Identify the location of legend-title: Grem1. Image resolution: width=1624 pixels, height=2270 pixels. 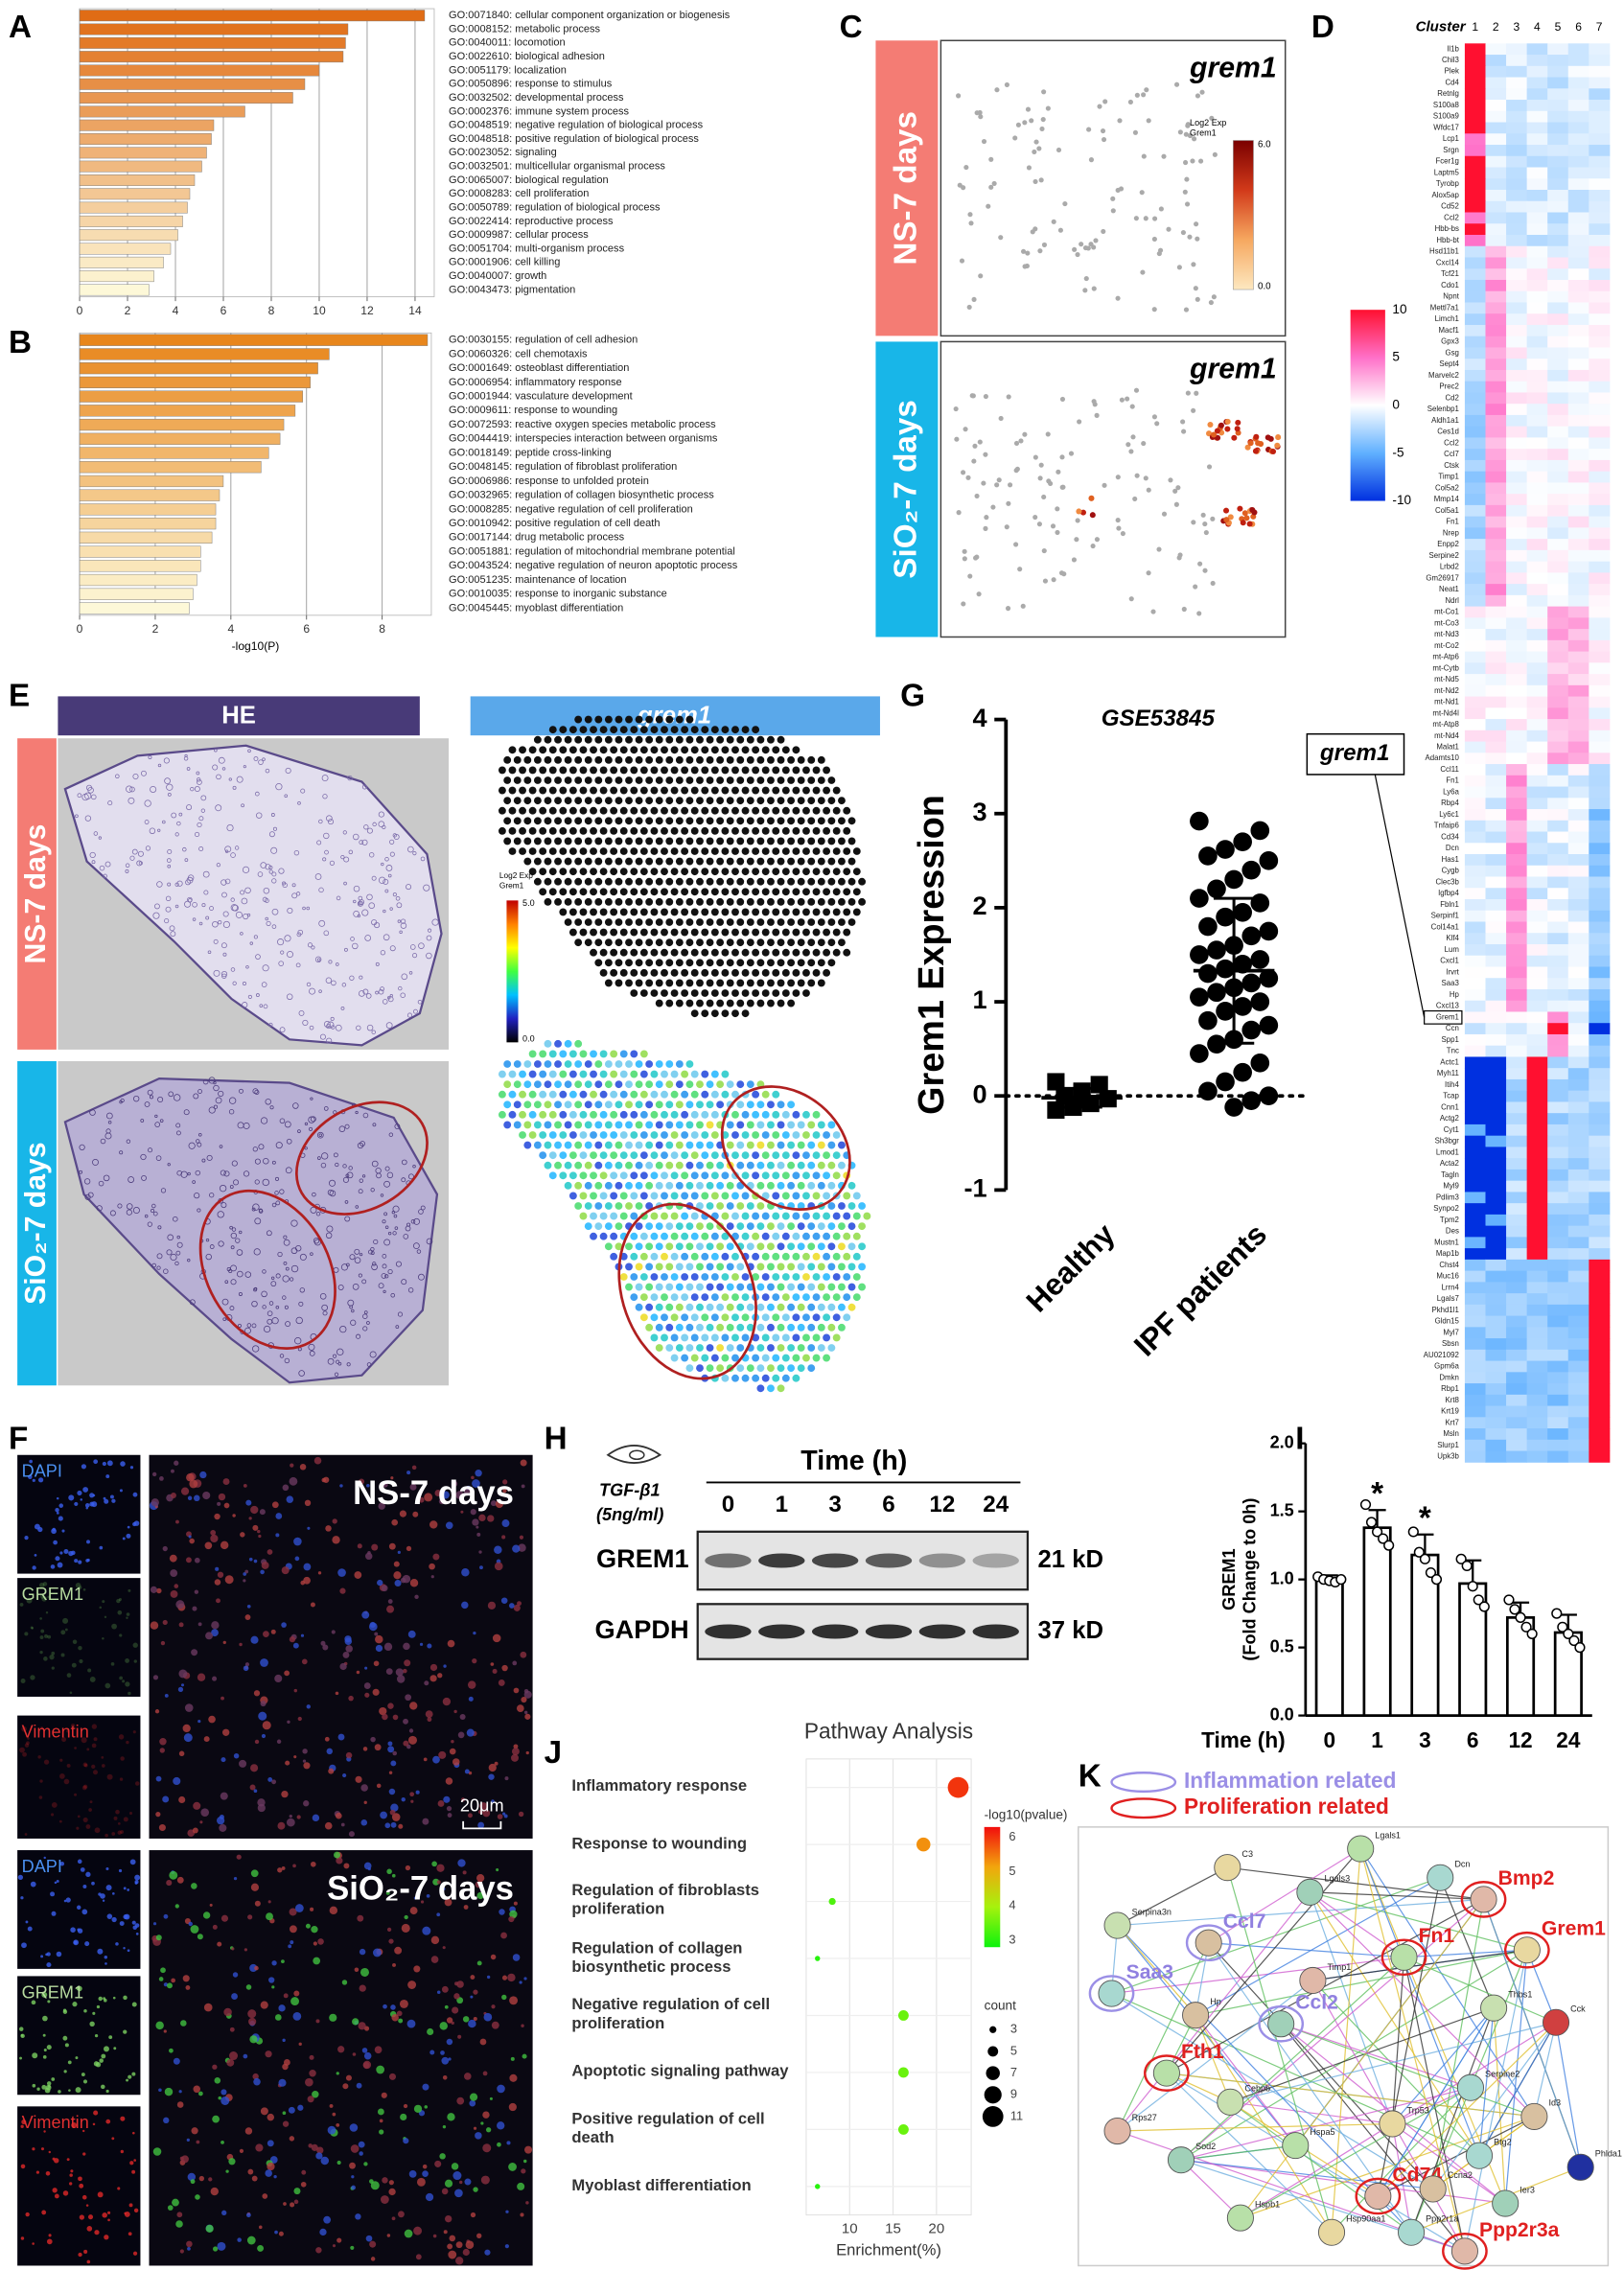
(512, 885).